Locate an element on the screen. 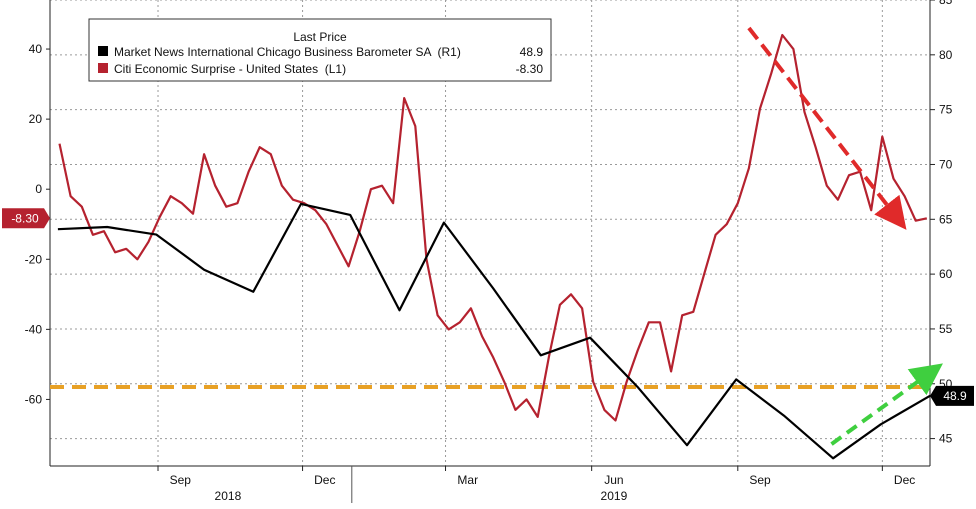  red-down-arrow is located at coordinates (827, 128).